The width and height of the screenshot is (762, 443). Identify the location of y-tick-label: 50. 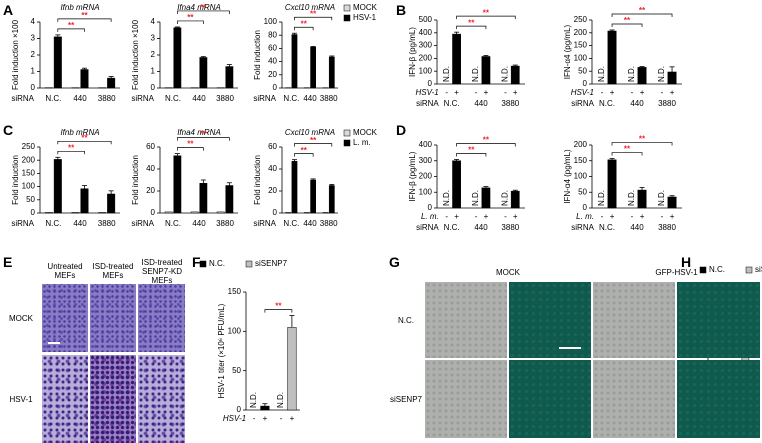
(236, 370).